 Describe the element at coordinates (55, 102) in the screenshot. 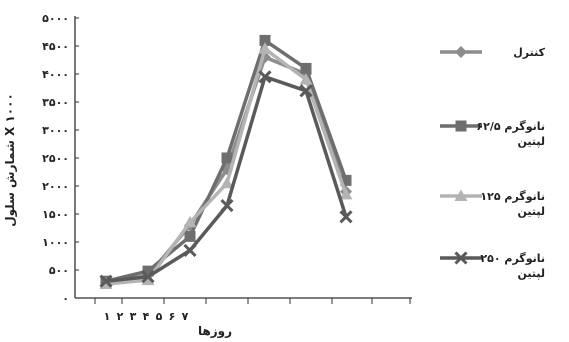

I see `y-tick-label: ۳۵۰۰` at that location.